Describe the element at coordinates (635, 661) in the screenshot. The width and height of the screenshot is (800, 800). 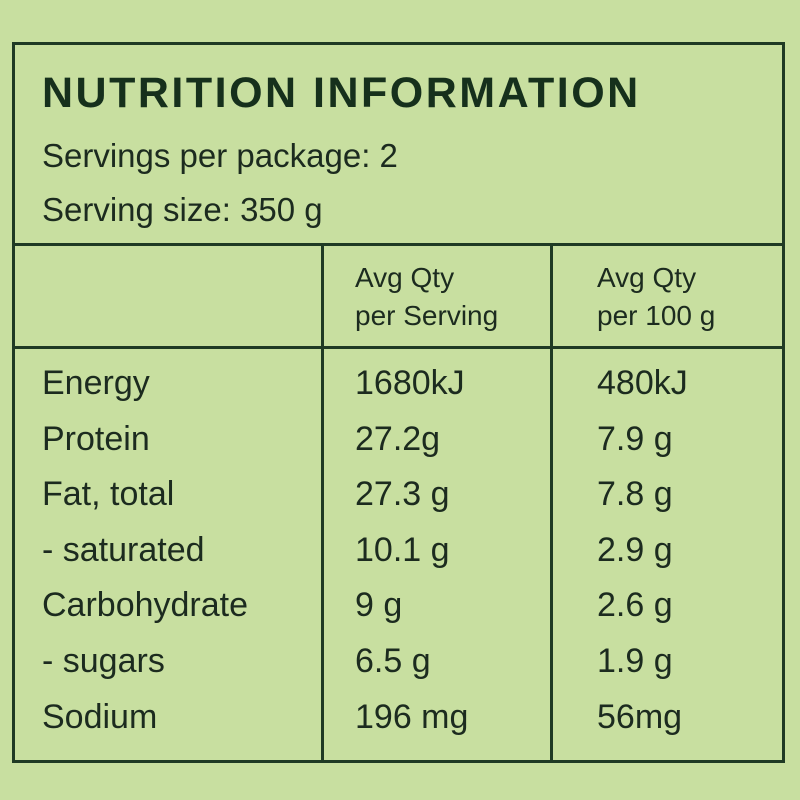
I see `nutrient-value: 1.9 g` at that location.